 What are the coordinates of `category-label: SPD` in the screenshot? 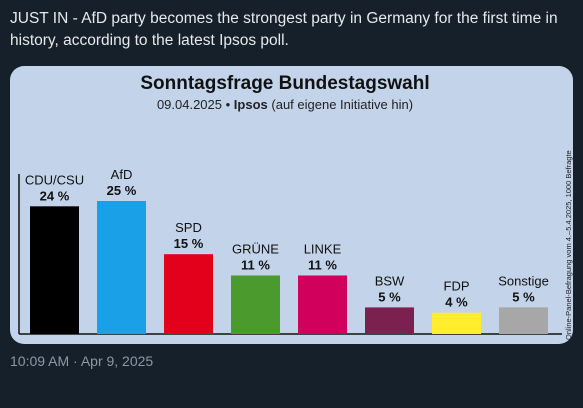 It's located at (188, 227).